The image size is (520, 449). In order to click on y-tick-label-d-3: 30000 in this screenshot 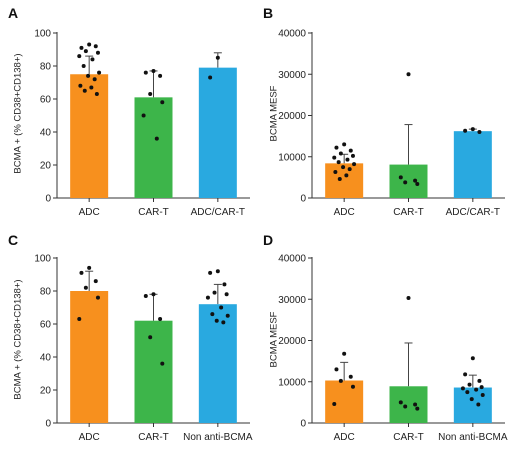, I will do `click(292, 300)`.